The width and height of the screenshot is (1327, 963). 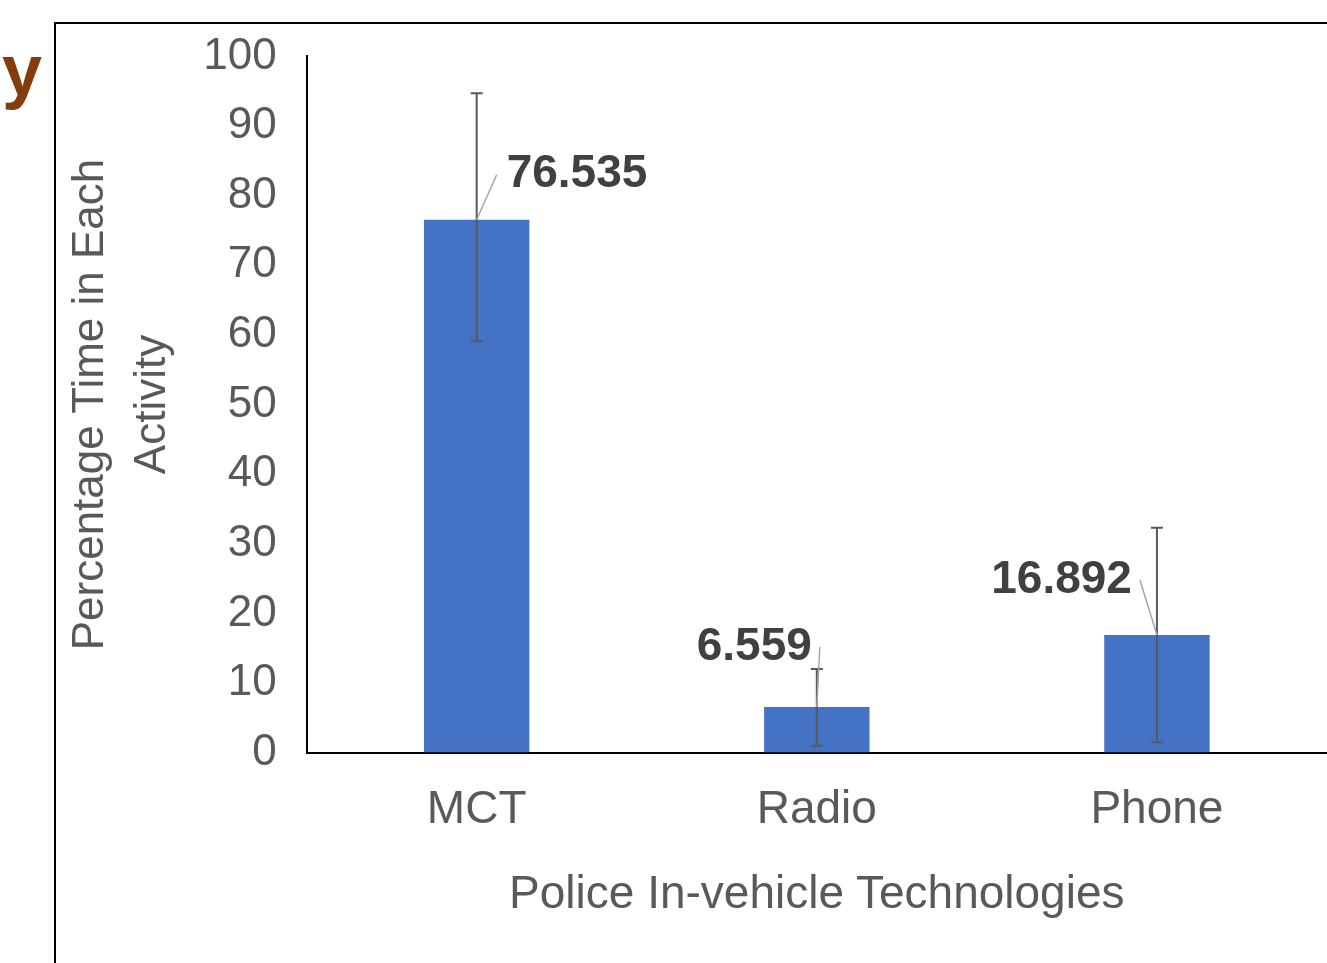 What do you see at coordinates (118, 404) in the screenshot?
I see `y-axis-title: Percentage Time in Each Activity` at bounding box center [118, 404].